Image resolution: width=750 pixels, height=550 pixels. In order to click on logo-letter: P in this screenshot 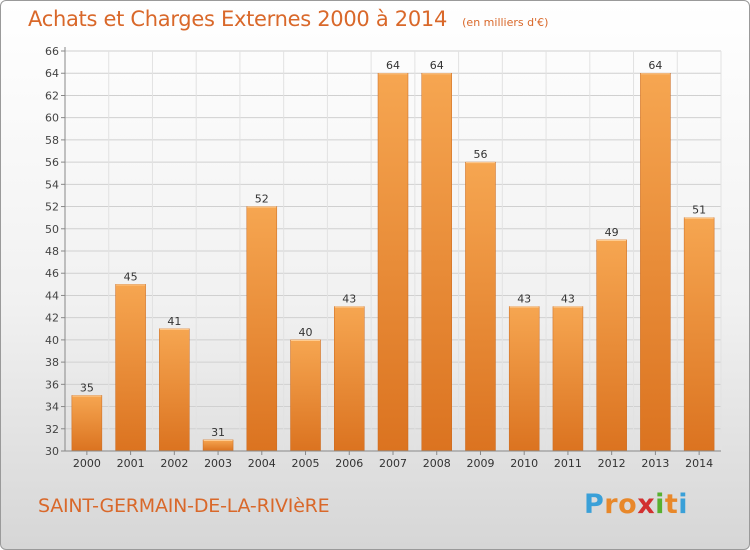, I will do `click(594, 504)`.